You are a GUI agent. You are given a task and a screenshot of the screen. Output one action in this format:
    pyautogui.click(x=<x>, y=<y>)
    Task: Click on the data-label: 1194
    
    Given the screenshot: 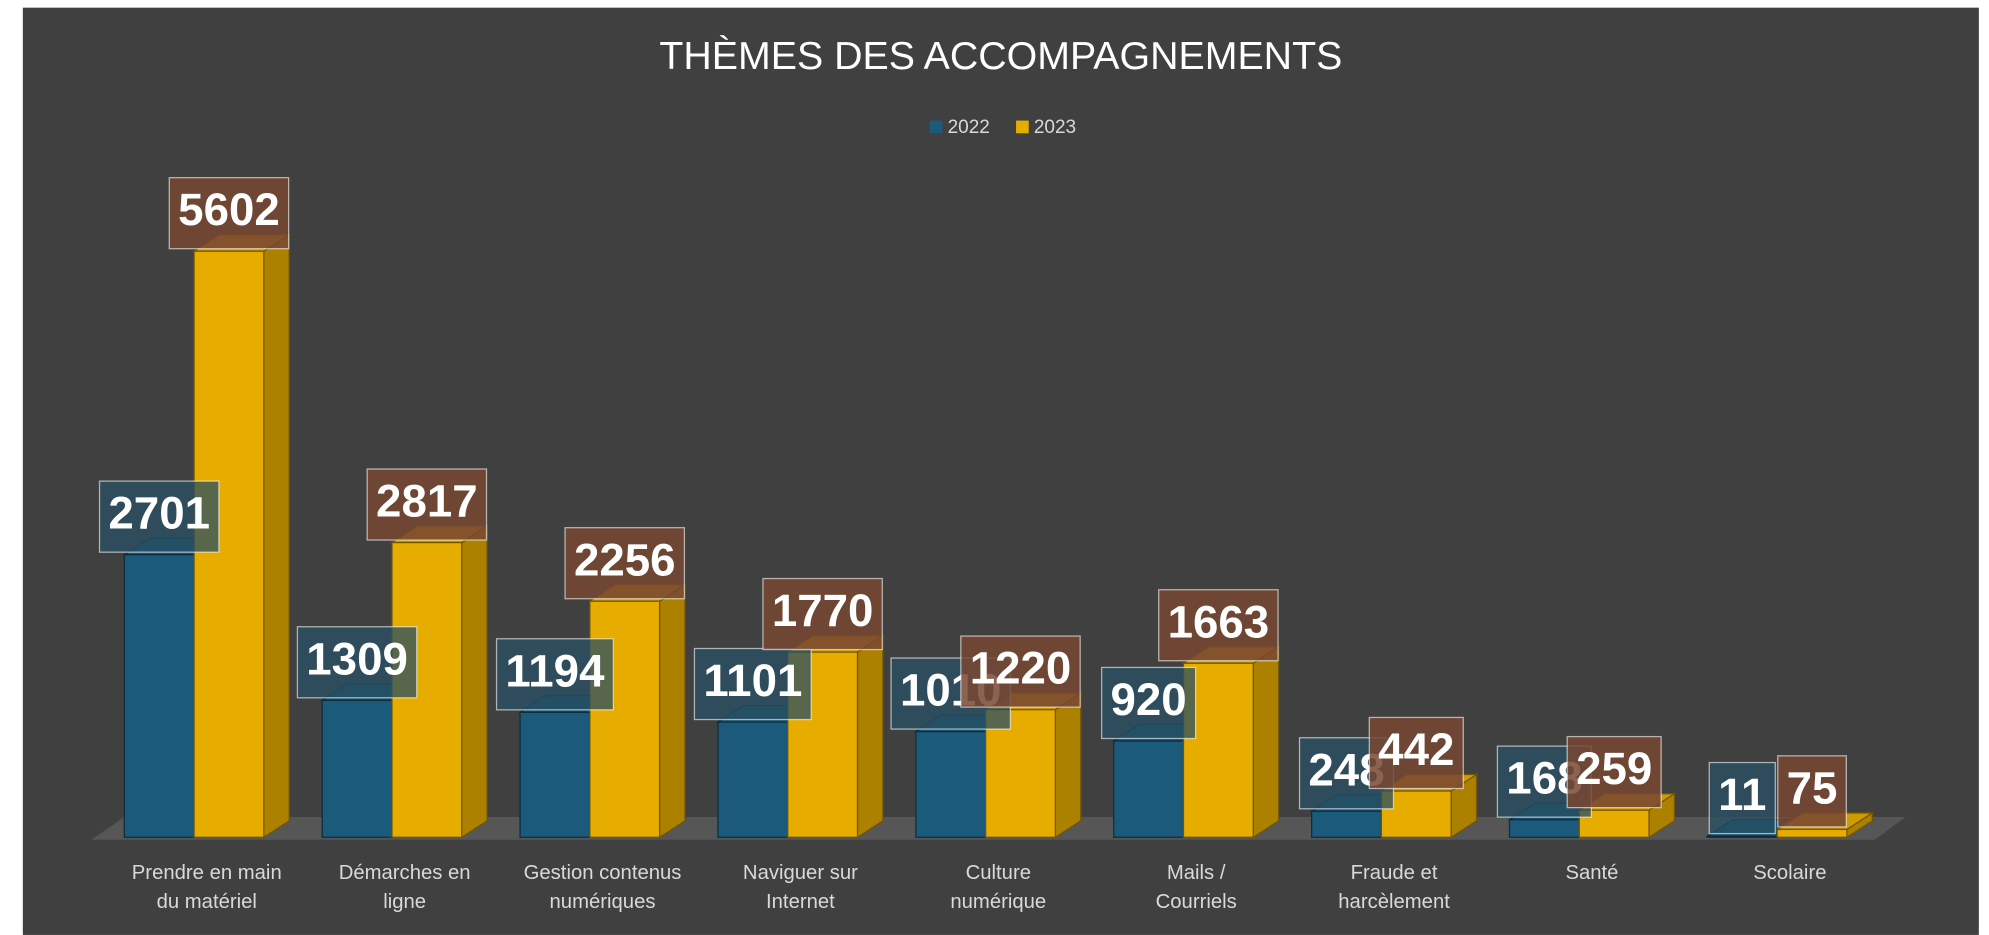 What is the action you would take?
    pyautogui.click(x=555, y=674)
    